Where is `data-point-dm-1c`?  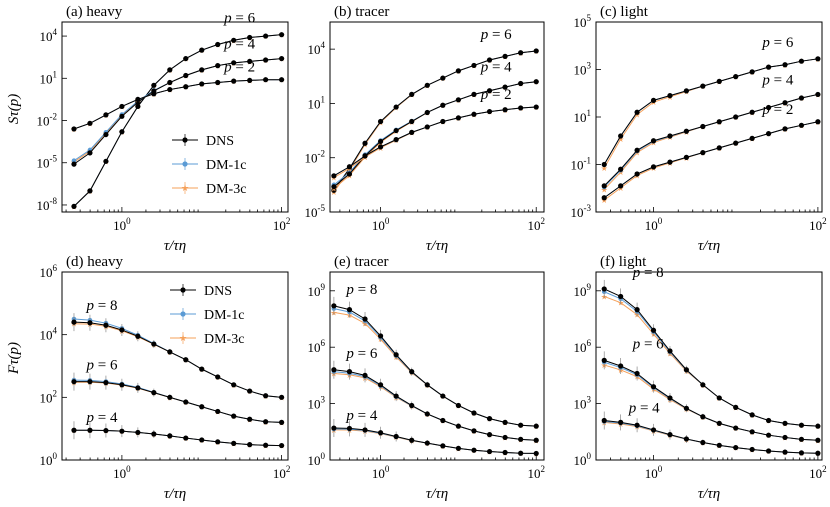
data-point-dm-1c is located at coordinates (74, 160).